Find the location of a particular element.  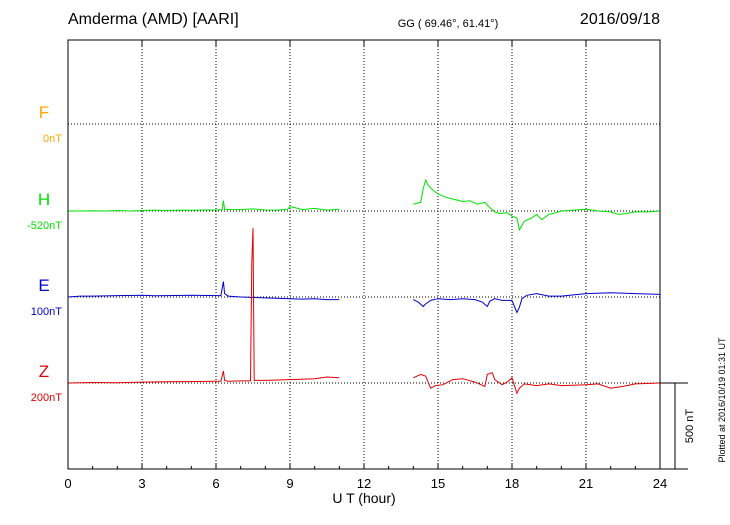

scale-bar-label: 500 nT is located at coordinates (690, 426).